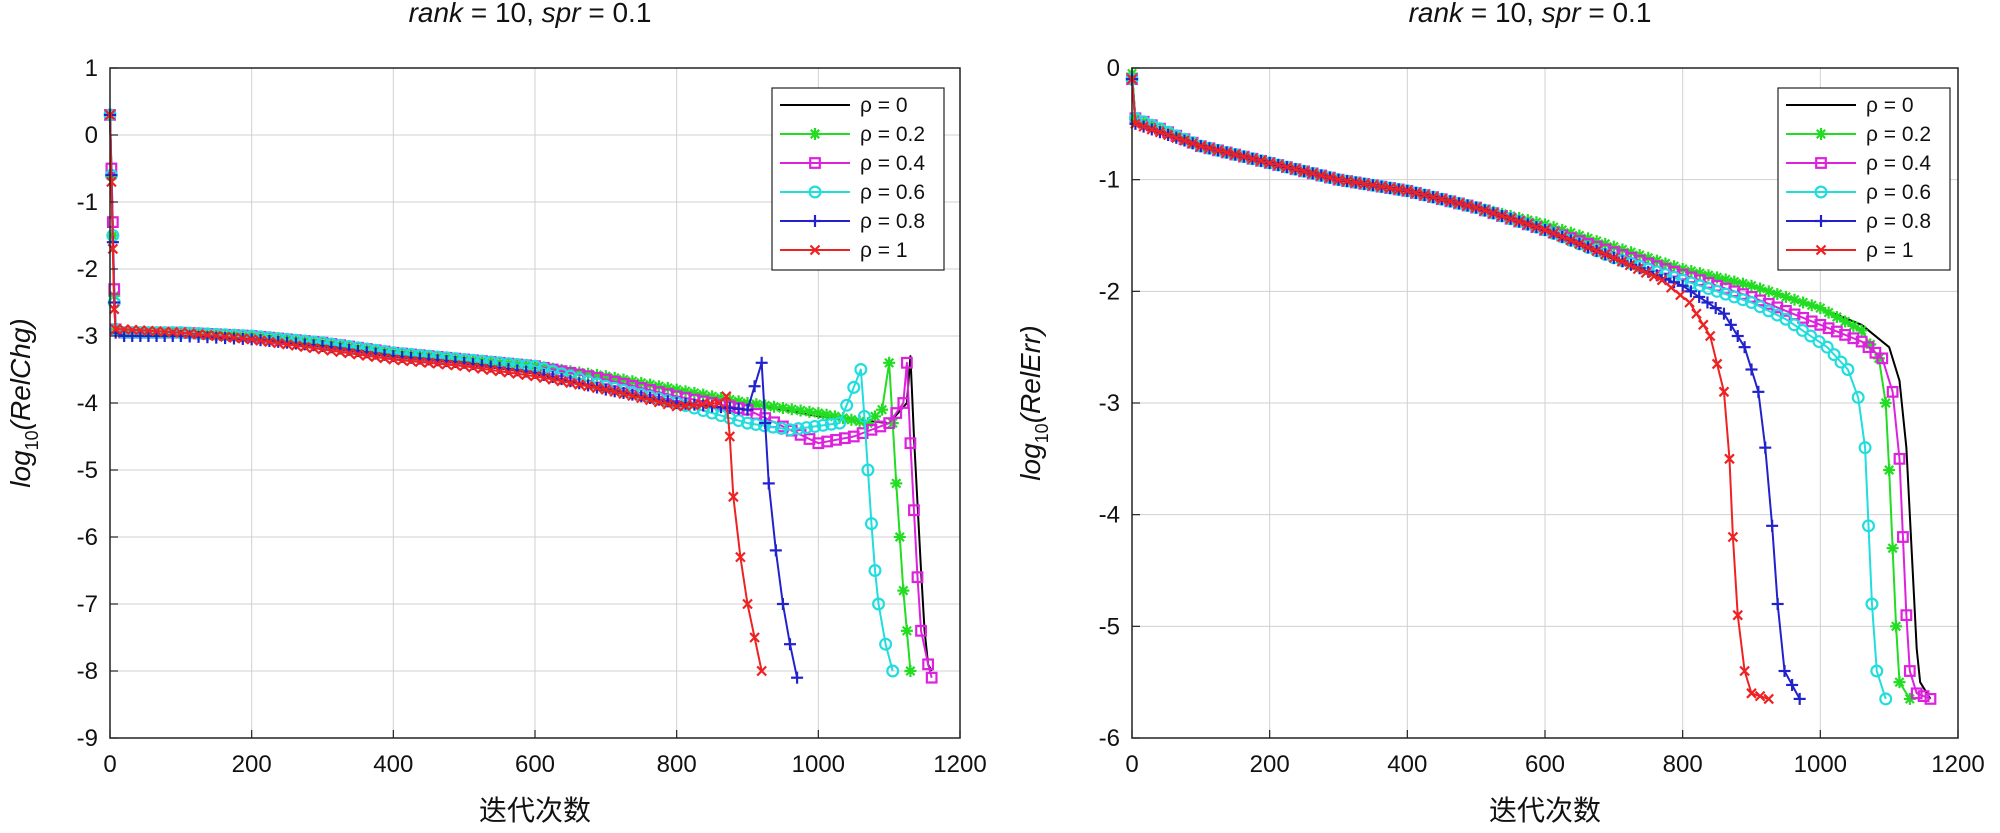  What do you see at coordinates (91, 68) in the screenshot?
I see `left-chart-ytick-label: 1` at bounding box center [91, 68].